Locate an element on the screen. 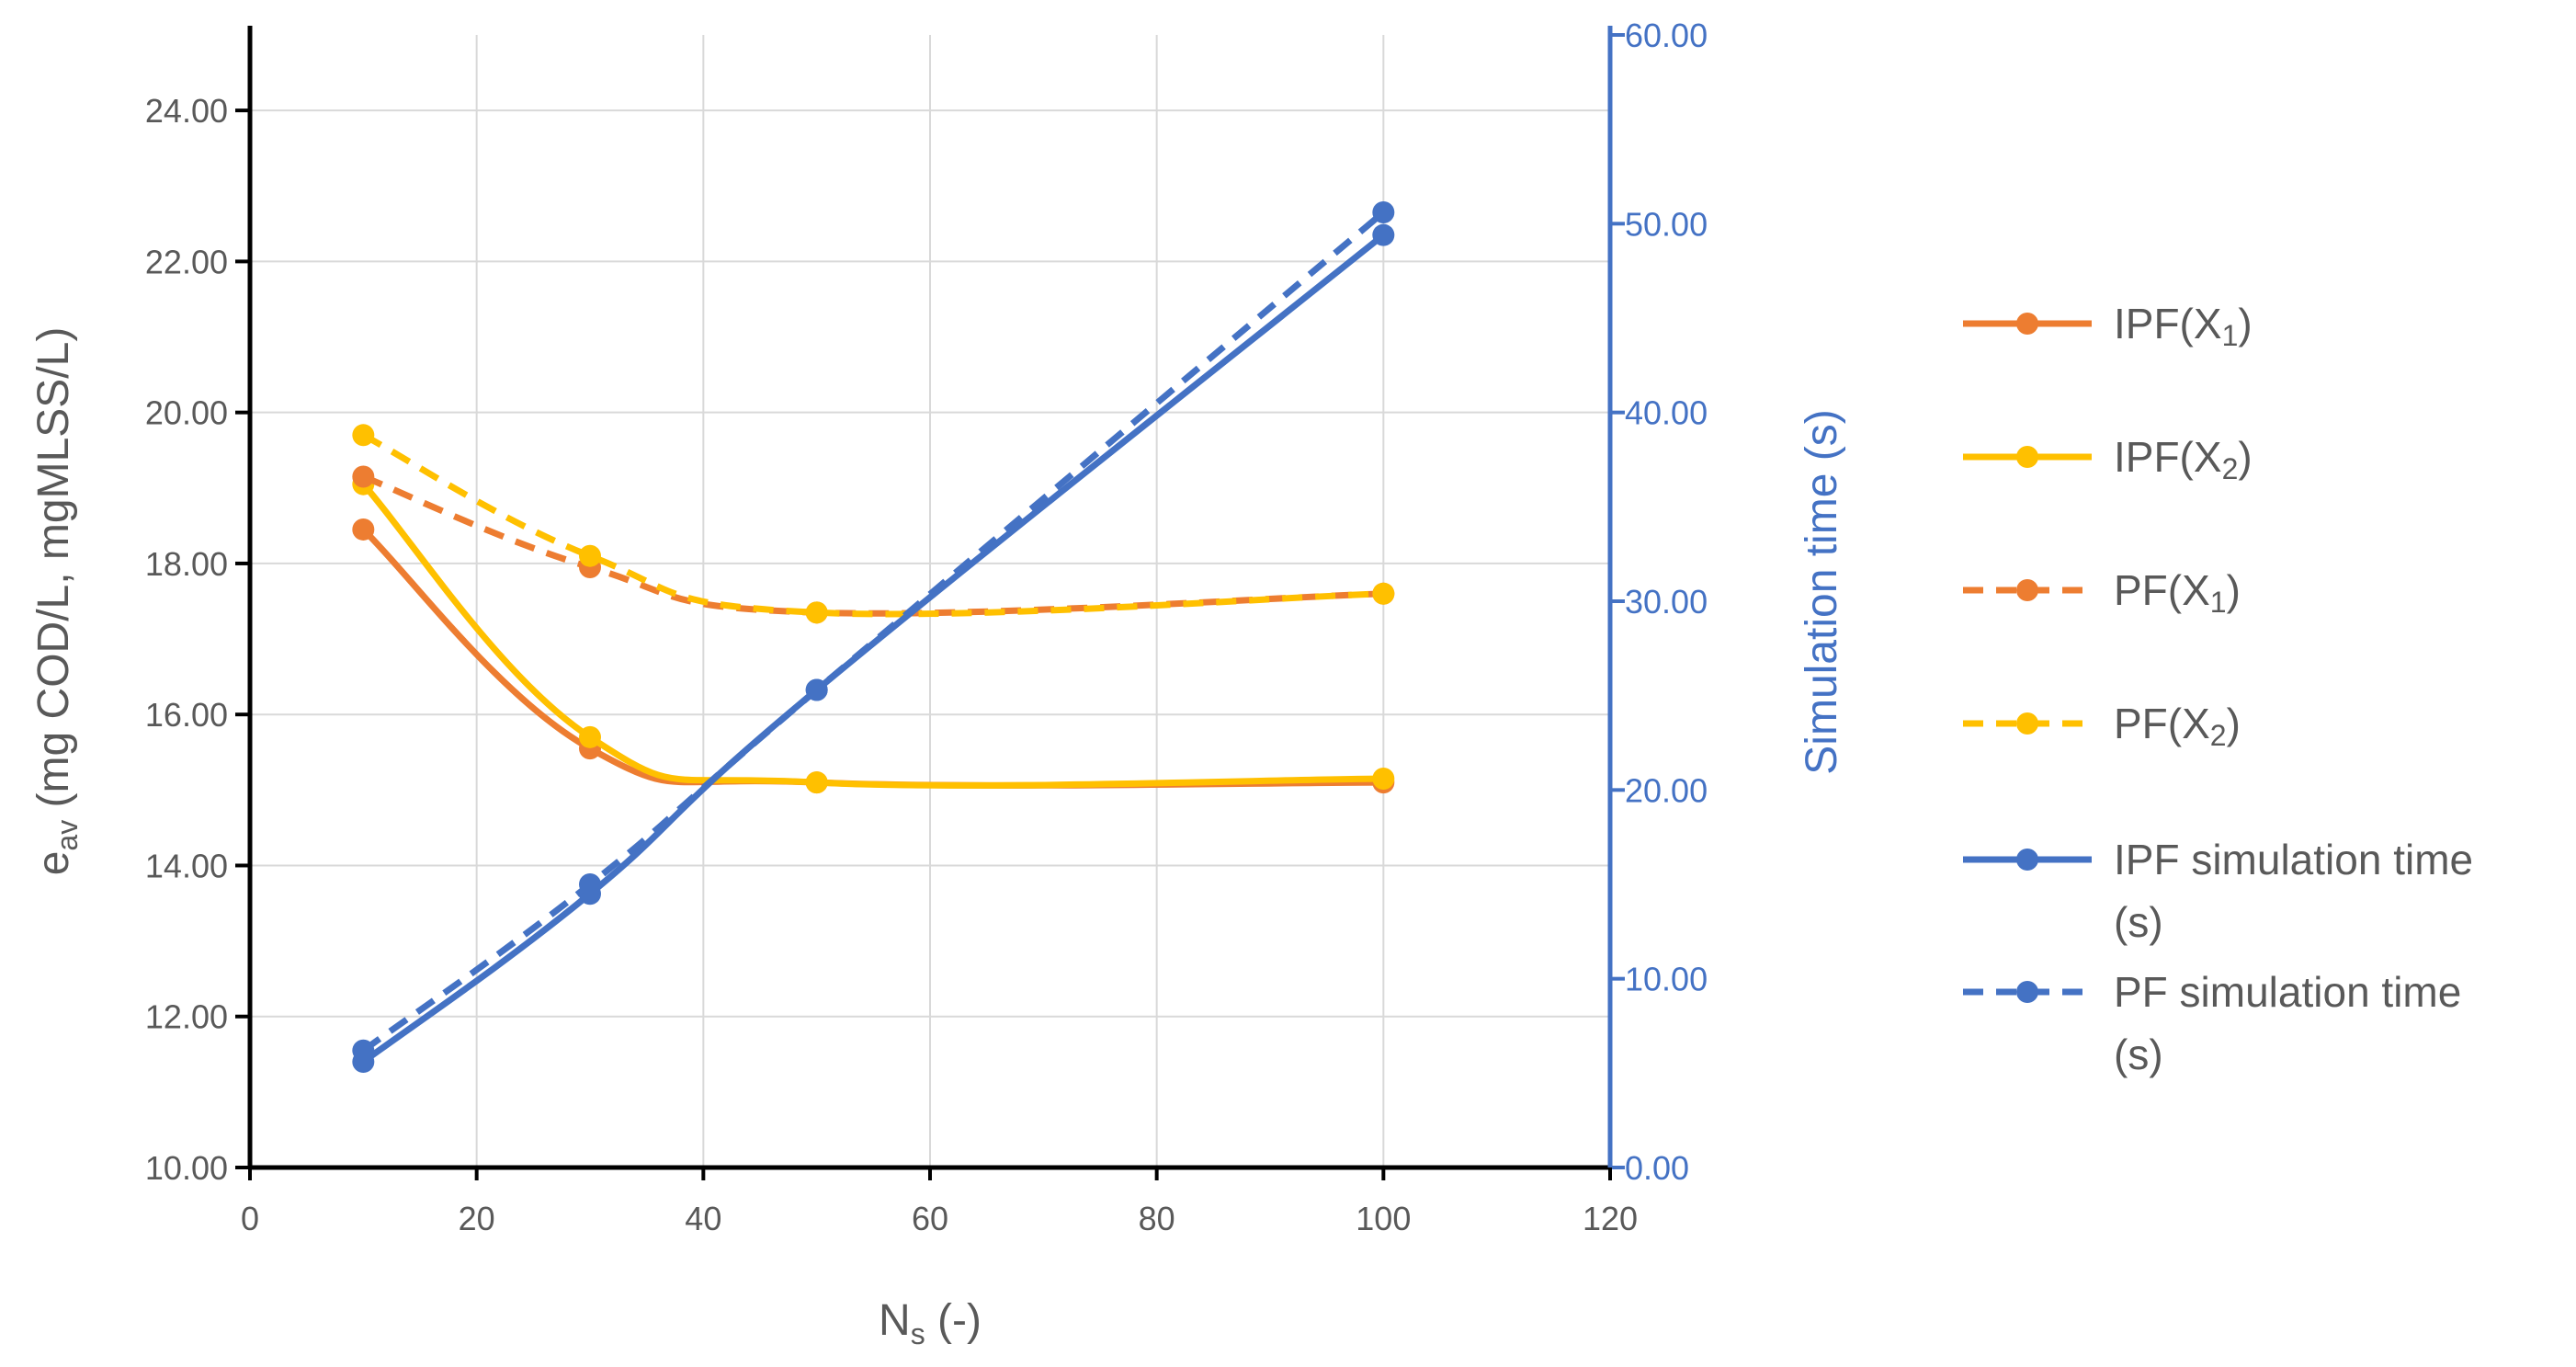 Image resolution: width=2576 pixels, height=1367 pixels. legend-label-line2-4: (s) is located at coordinates (2139, 922).